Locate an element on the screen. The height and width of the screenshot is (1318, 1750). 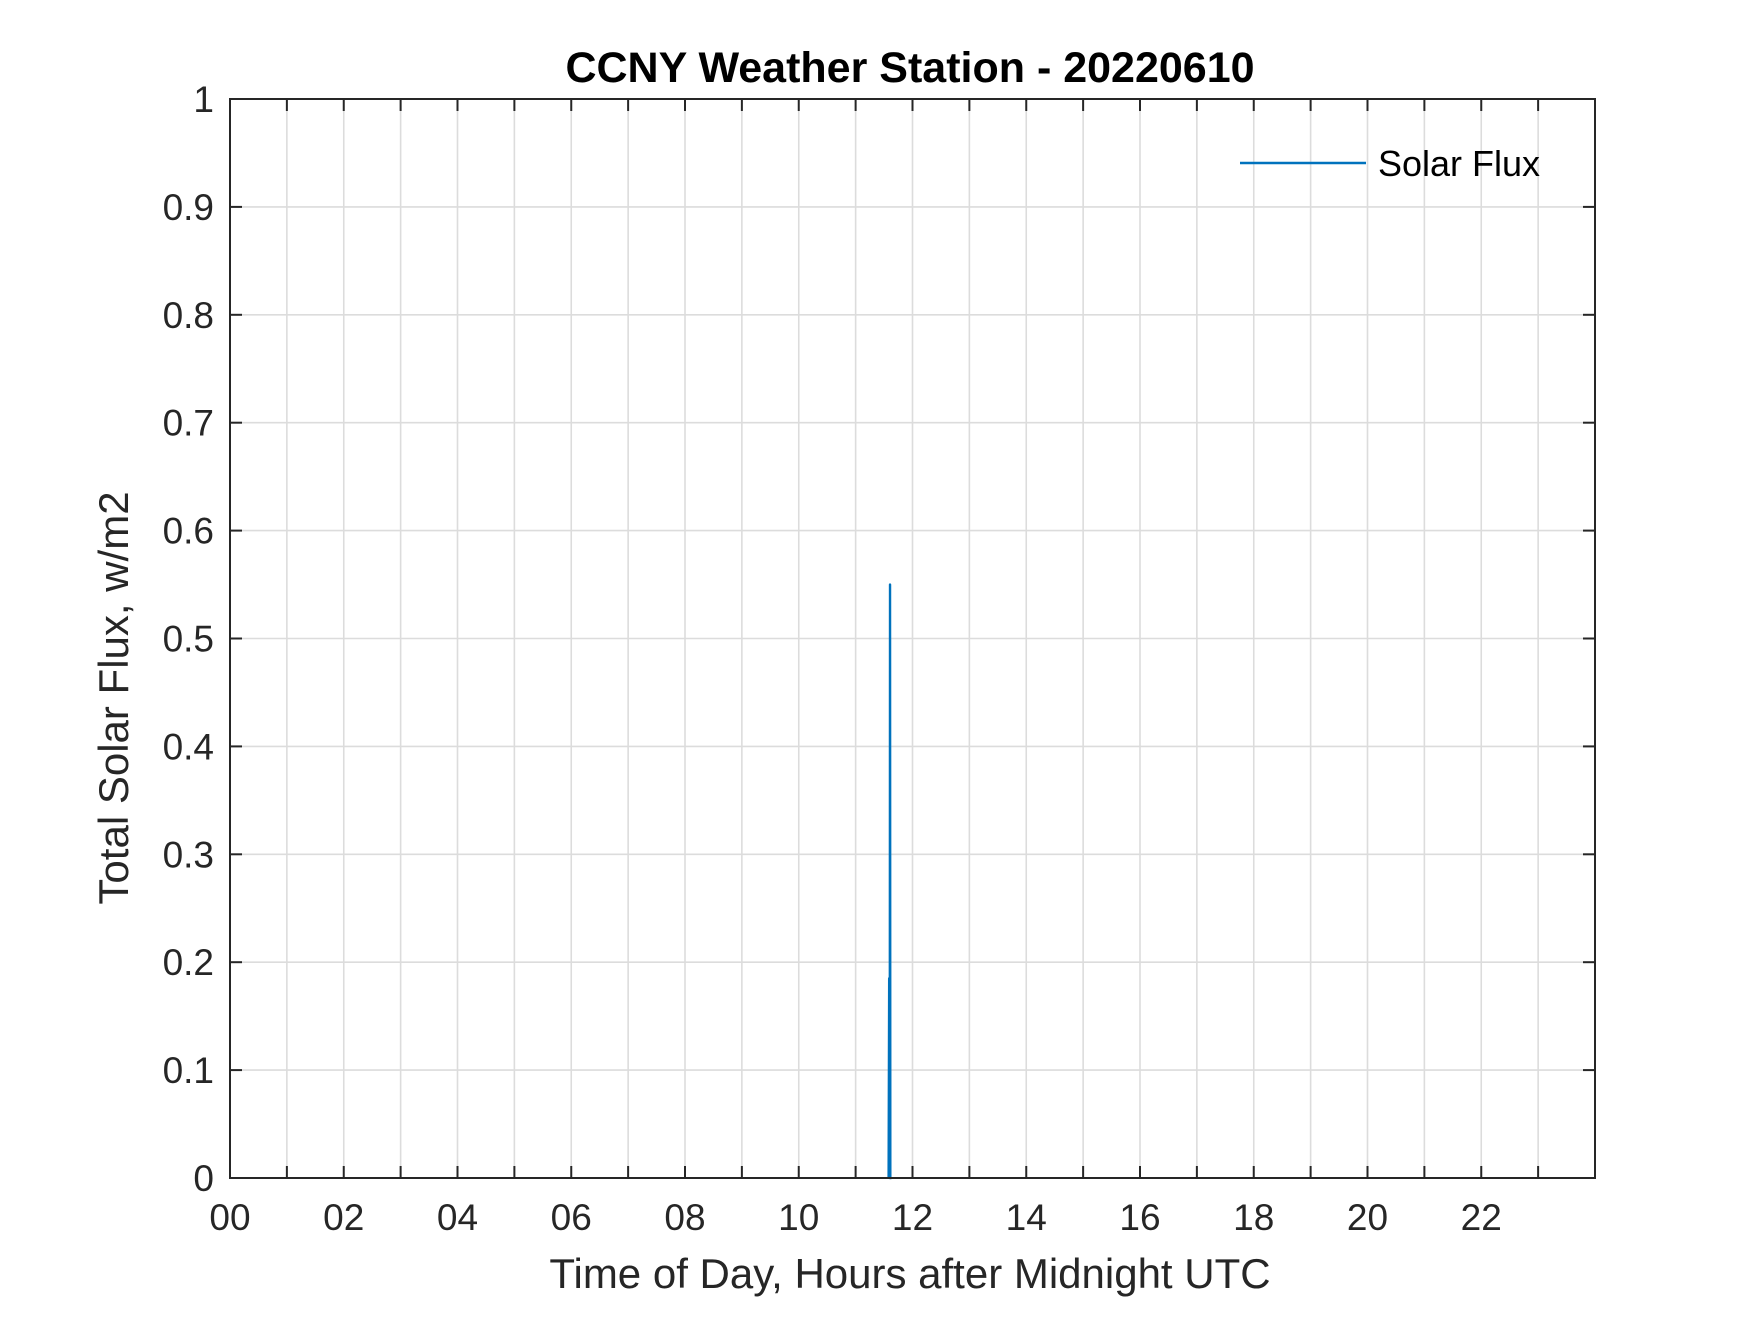
y-tick-label: 1 is located at coordinates (203, 99).